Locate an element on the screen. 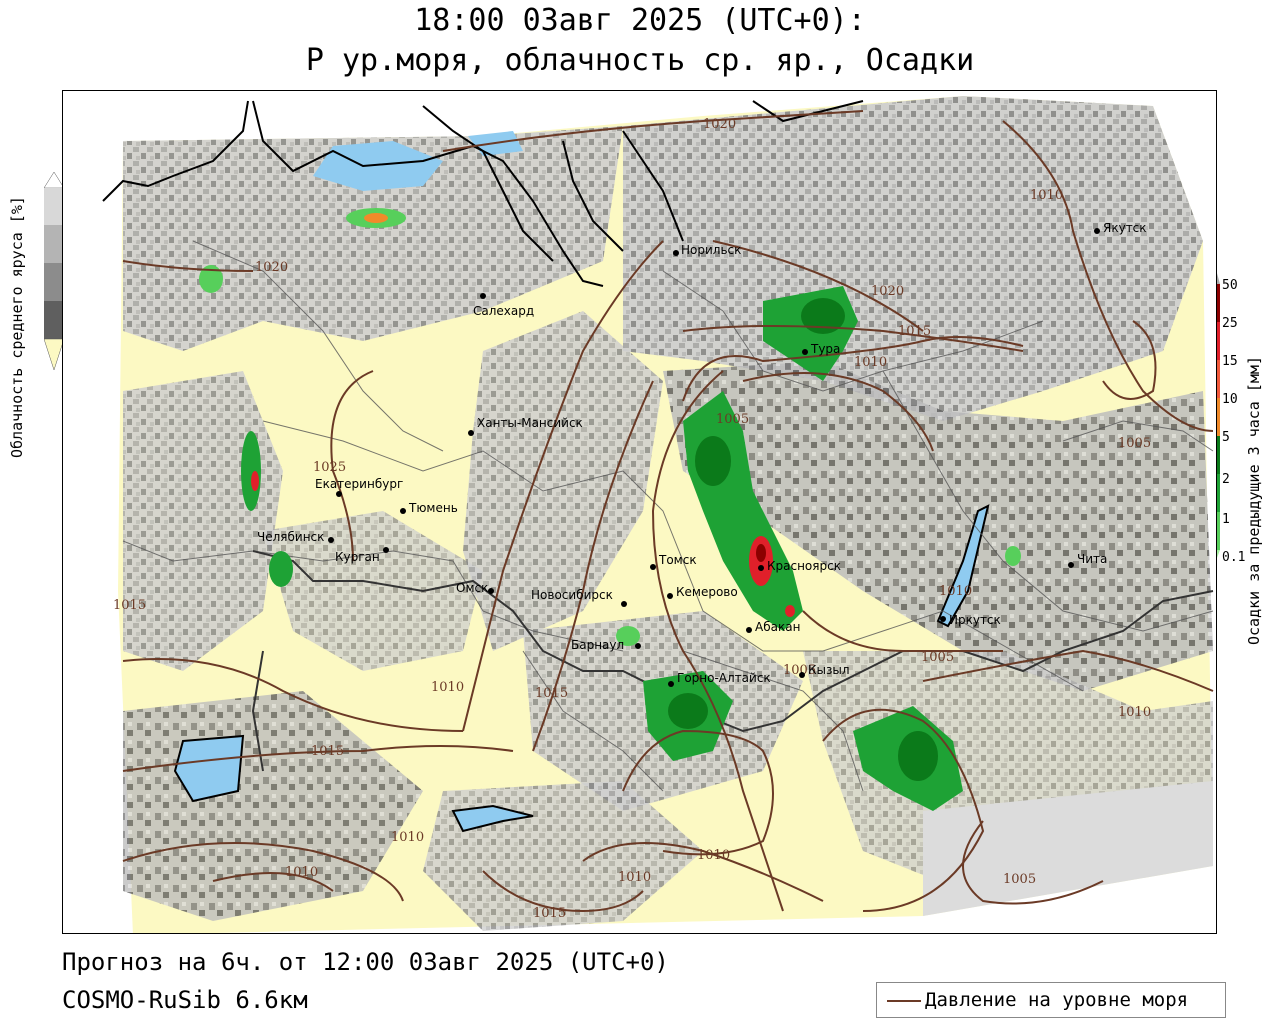  city-label: Кызыл is located at coordinates (829, 670).